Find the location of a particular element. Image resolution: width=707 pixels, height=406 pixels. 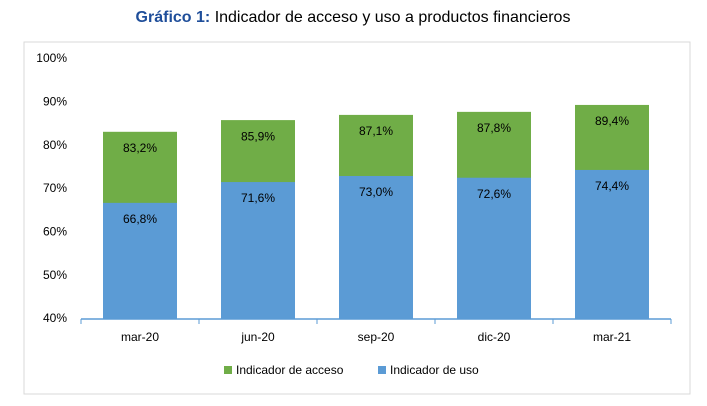

value-label: 87,1% is located at coordinates (376, 131).